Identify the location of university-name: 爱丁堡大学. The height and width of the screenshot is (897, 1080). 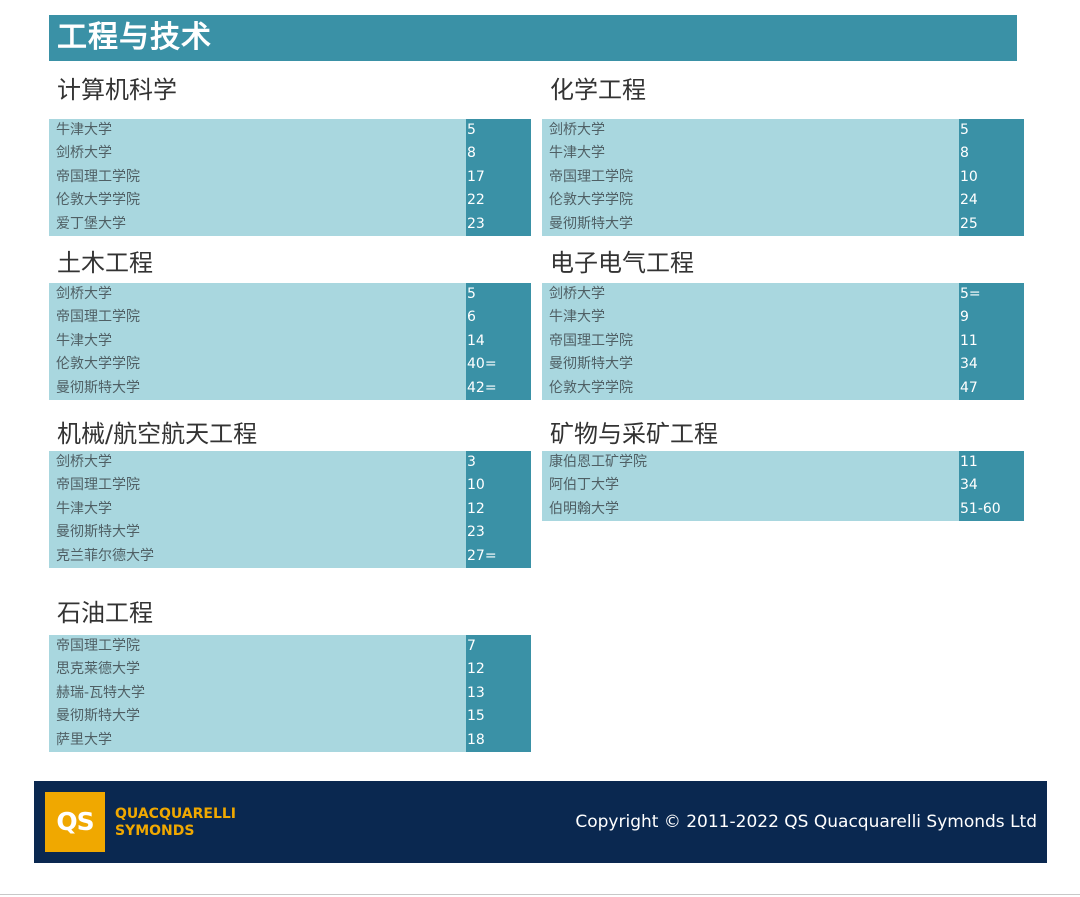
(257, 224).